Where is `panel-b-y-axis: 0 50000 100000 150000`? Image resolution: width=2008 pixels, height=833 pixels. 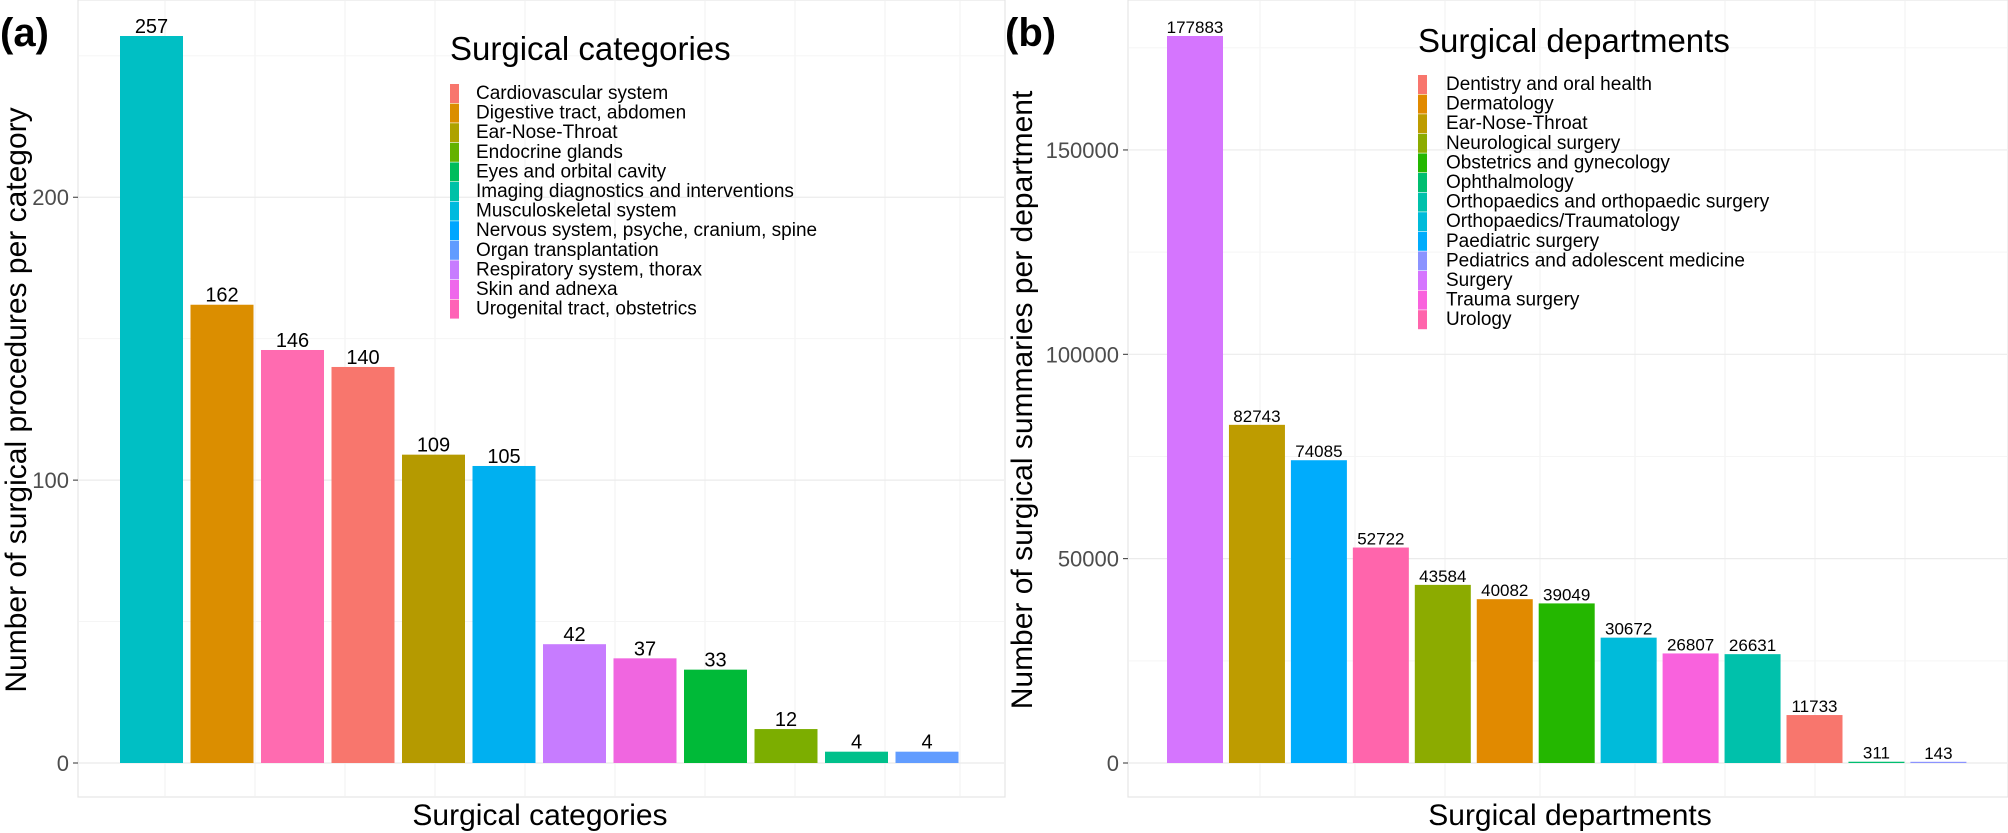
panel-b-y-axis: 0 50000 100000 150000 is located at coordinates (1087, 457).